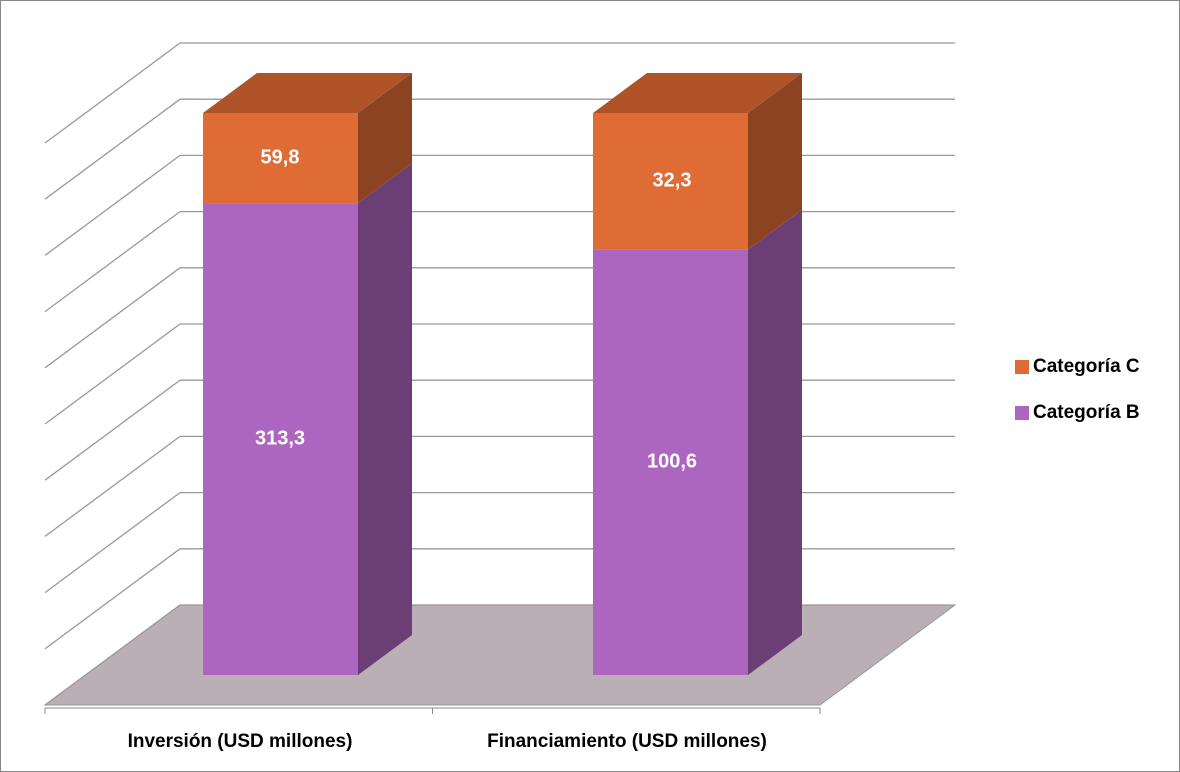 This screenshot has height=772, width=1180. I want to click on legend-label: Categoría C, so click(1086, 366).